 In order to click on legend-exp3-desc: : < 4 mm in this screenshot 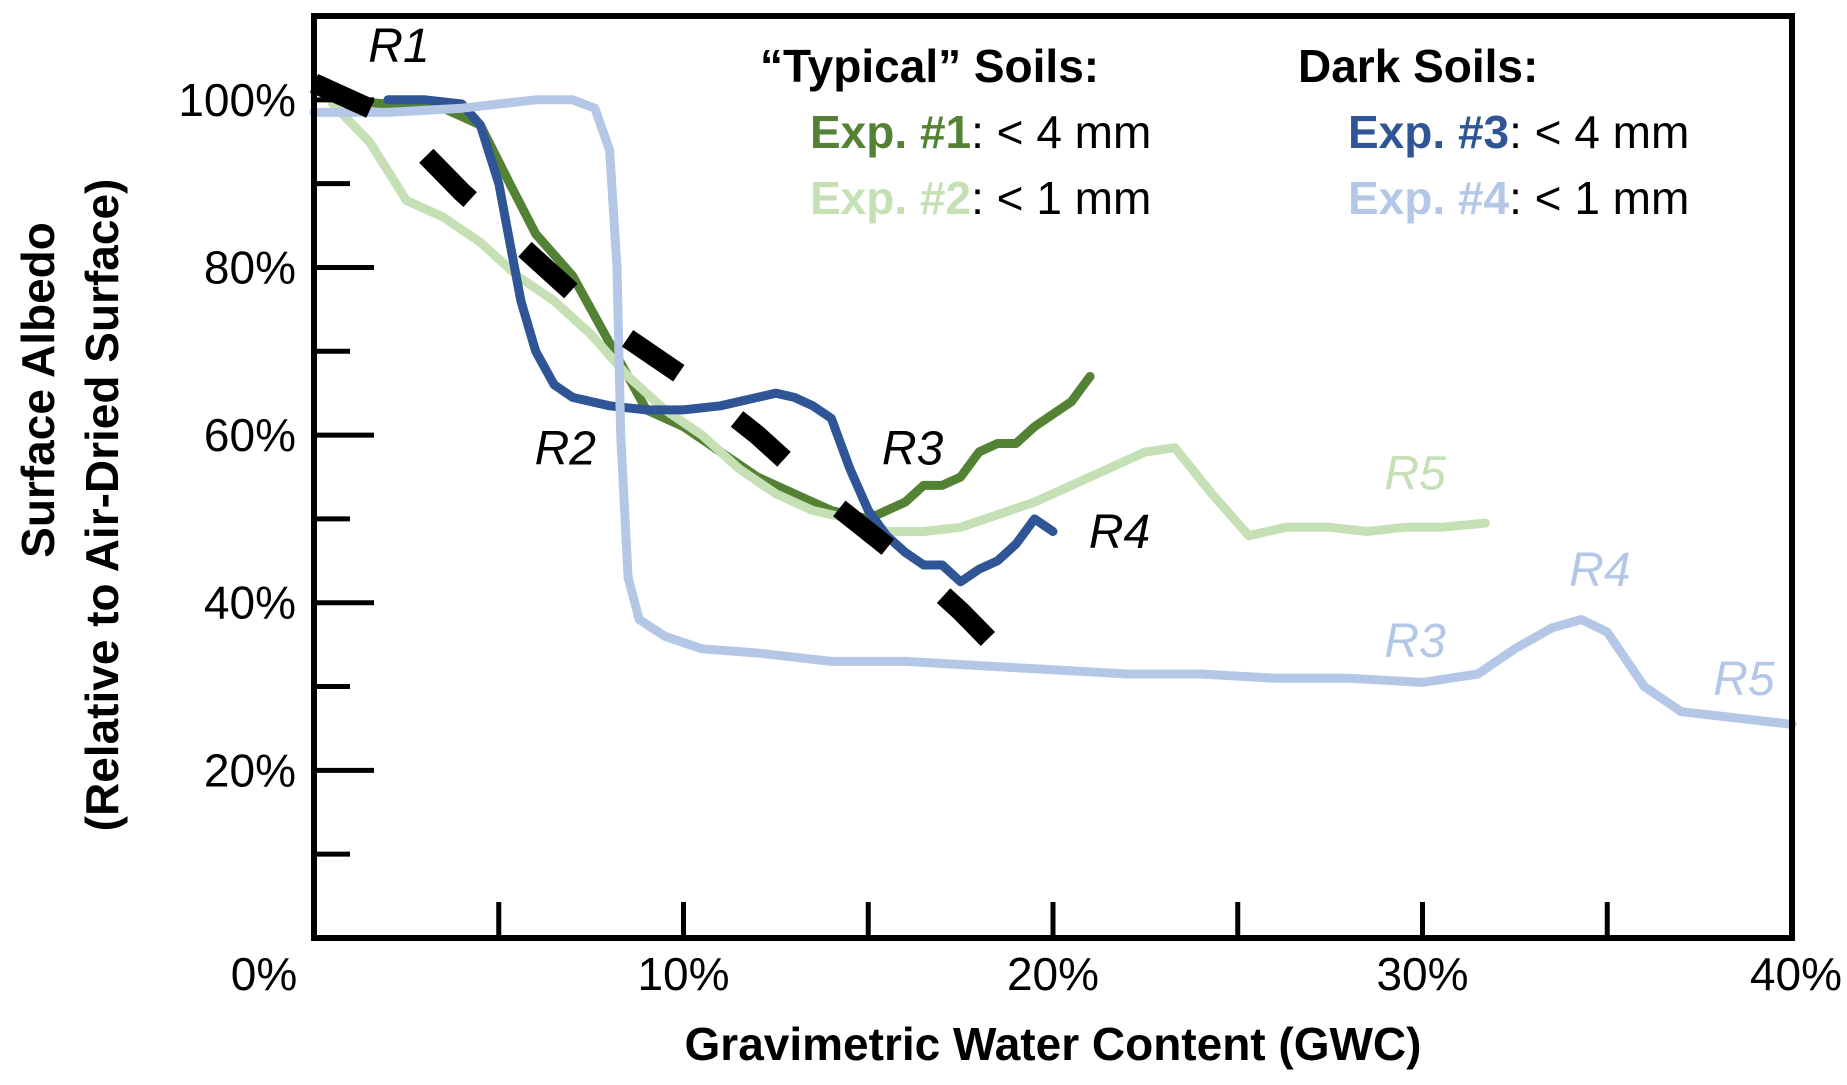, I will do `click(1599, 132)`.